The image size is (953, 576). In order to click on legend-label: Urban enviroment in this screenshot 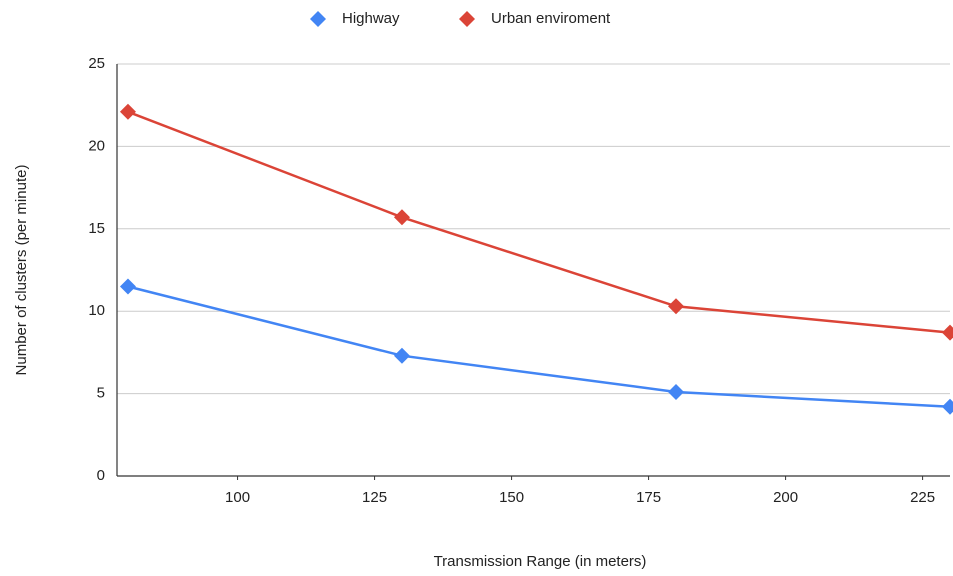, I will do `click(551, 18)`.